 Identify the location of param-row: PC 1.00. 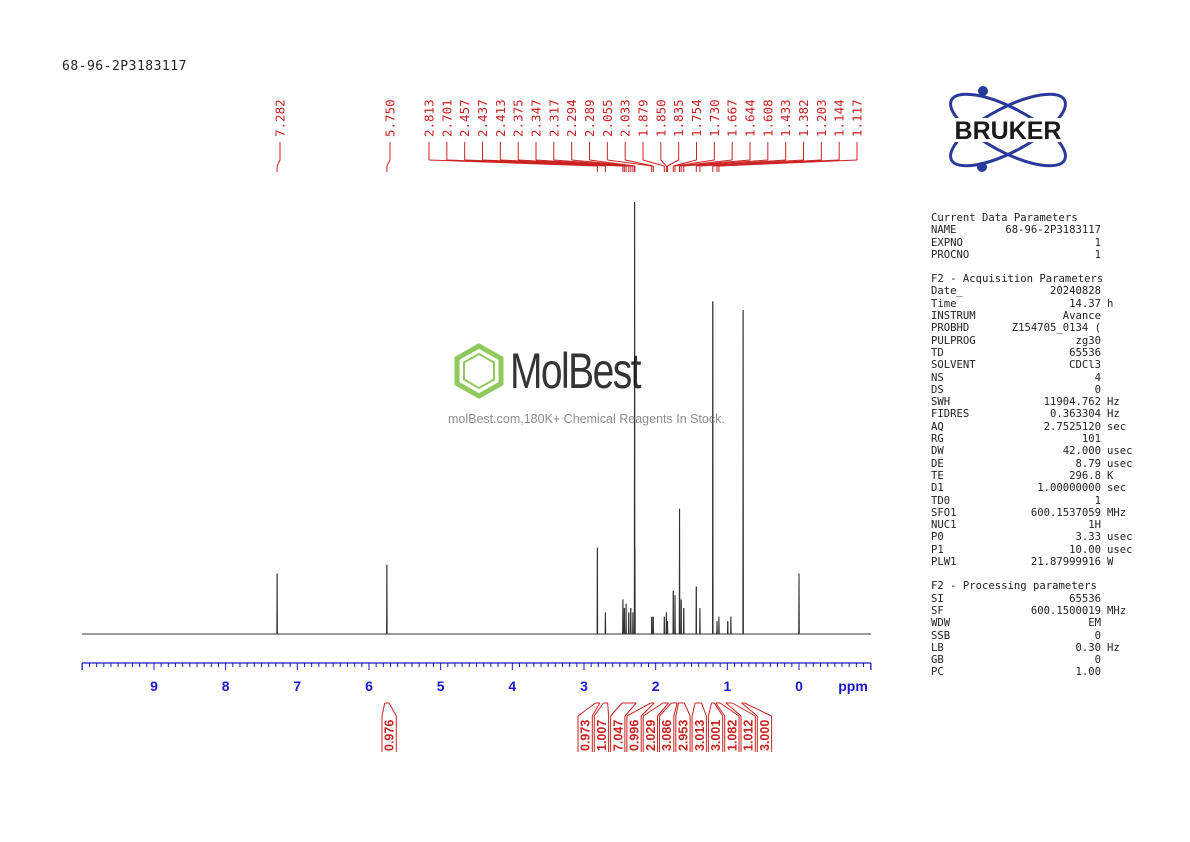
(1032, 672).